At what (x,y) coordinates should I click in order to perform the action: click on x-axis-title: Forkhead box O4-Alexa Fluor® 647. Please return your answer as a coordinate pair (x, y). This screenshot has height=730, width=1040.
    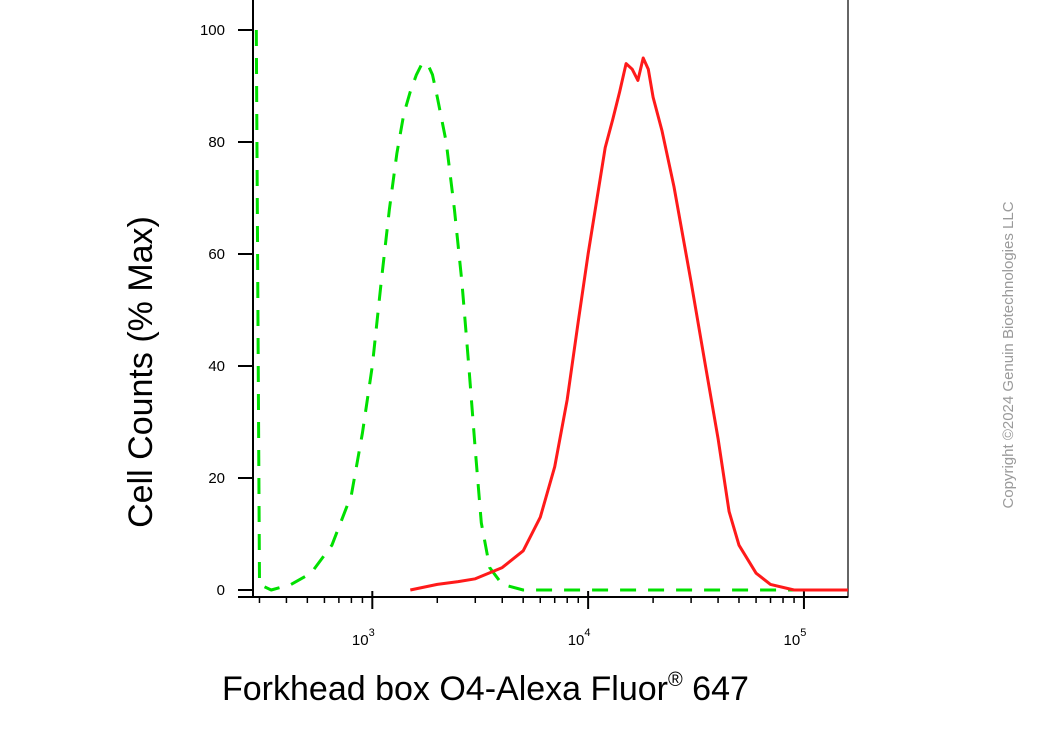
    Looking at the image, I should click on (485, 688).